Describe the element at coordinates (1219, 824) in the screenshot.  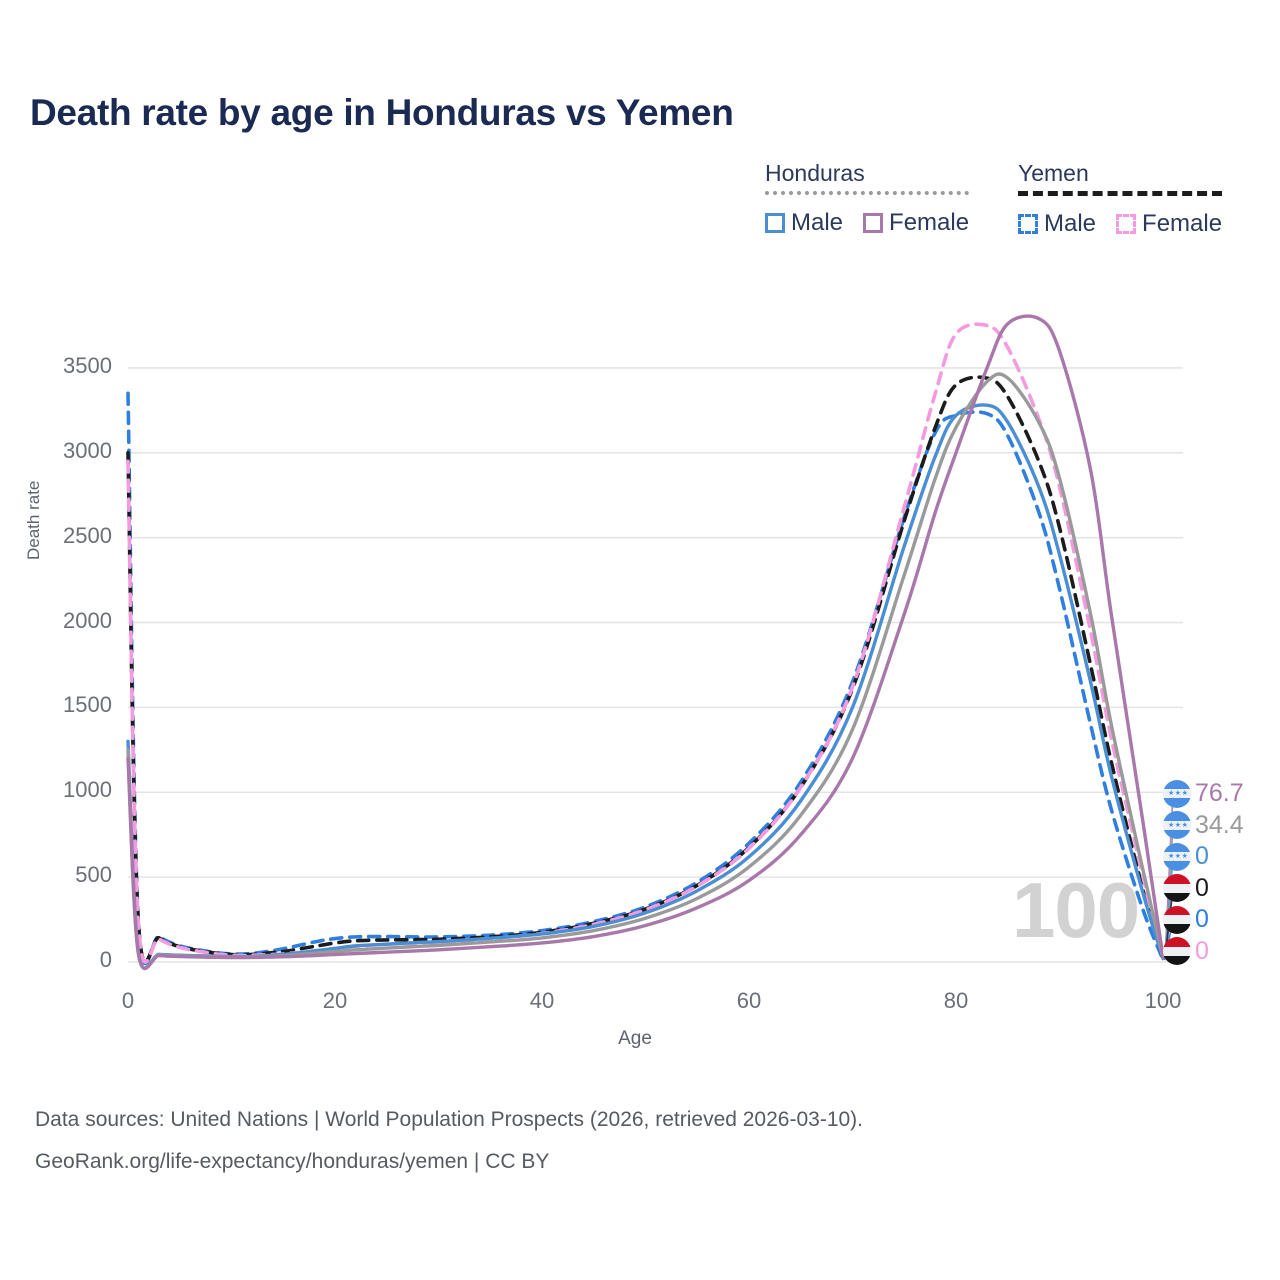
I see `badge-value: 34.4` at that location.